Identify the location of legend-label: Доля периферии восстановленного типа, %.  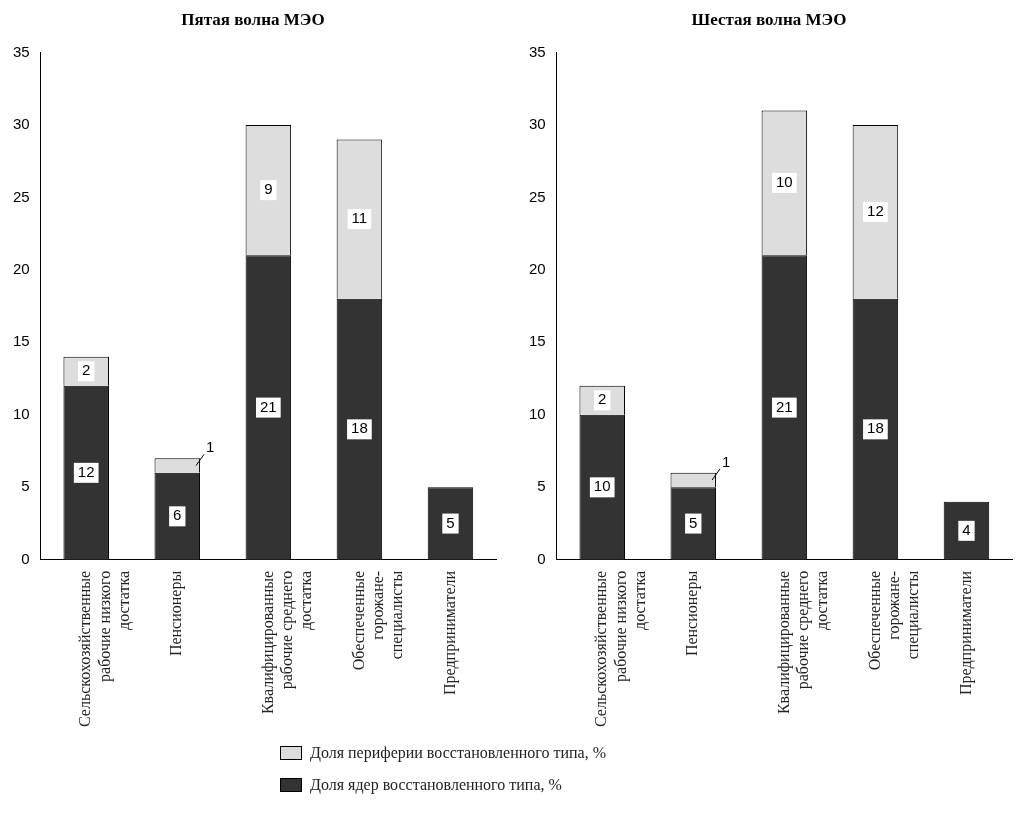
(458, 753).